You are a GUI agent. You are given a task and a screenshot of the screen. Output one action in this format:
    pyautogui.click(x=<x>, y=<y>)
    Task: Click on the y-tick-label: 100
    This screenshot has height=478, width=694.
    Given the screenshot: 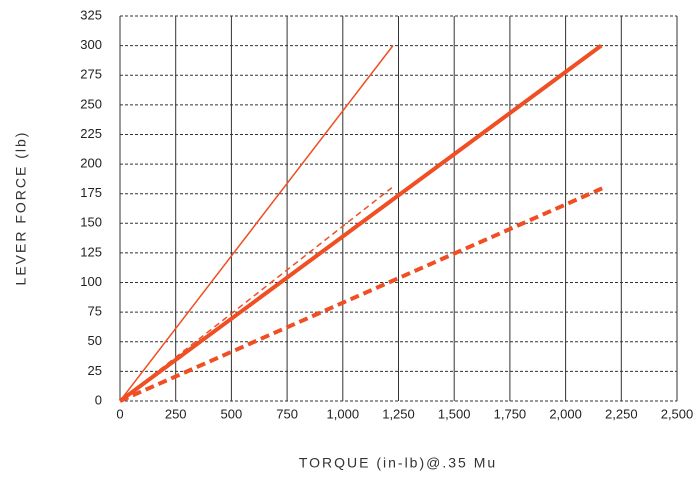 What is the action you would take?
    pyautogui.click(x=91, y=281)
    